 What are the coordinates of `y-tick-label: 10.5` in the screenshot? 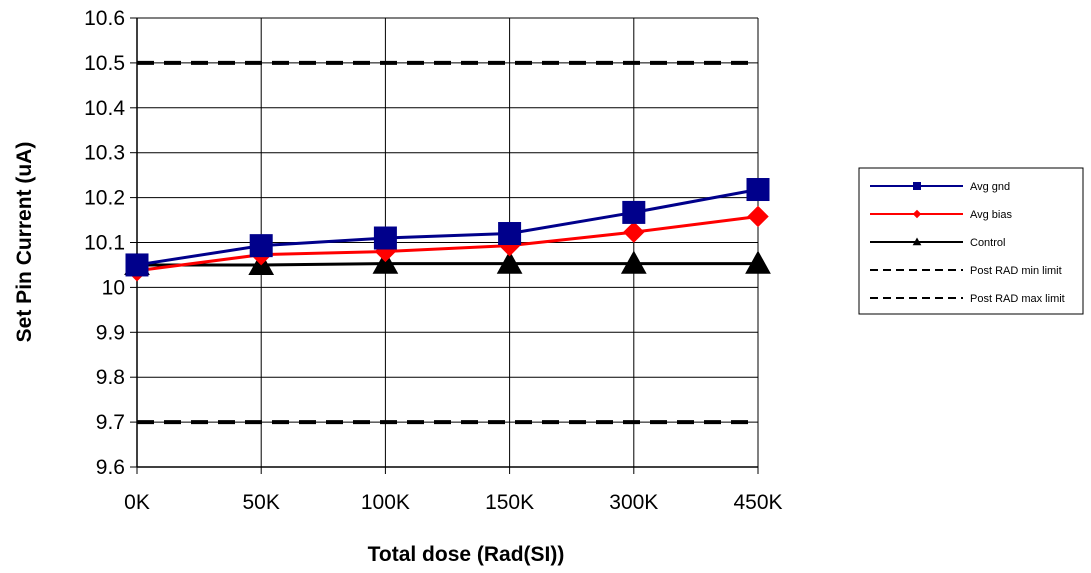 It's located at (104, 63).